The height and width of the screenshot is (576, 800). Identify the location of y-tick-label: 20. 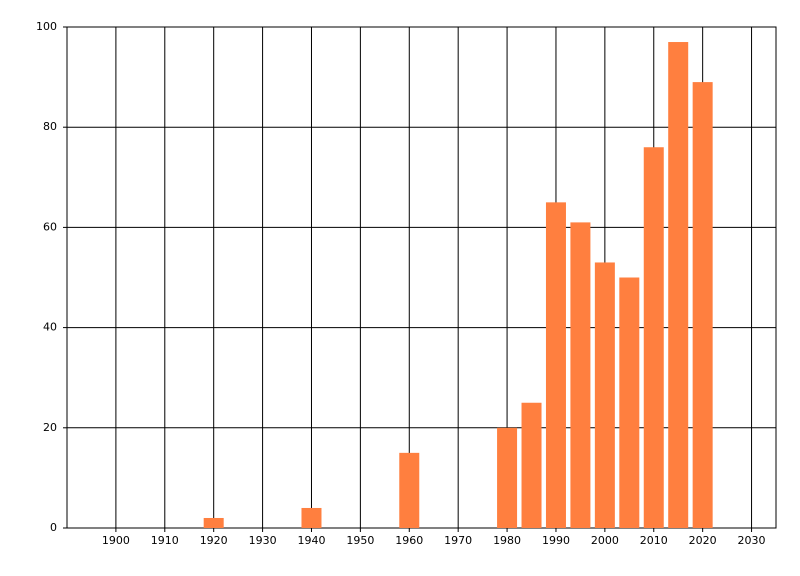
(50, 427).